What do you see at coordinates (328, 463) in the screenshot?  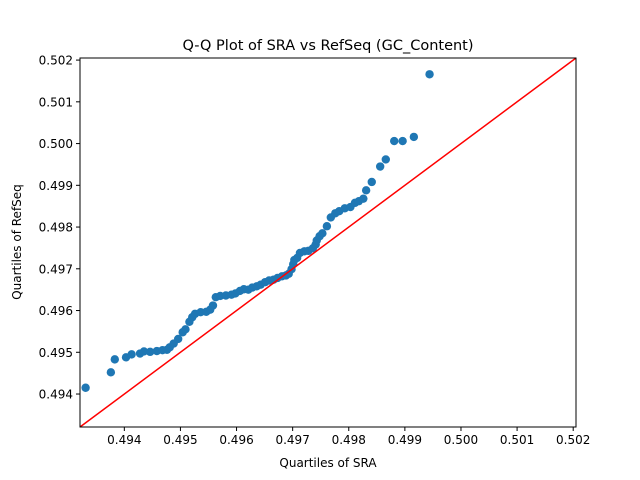 I see `x-axis-label: Quartiles of SRA` at bounding box center [328, 463].